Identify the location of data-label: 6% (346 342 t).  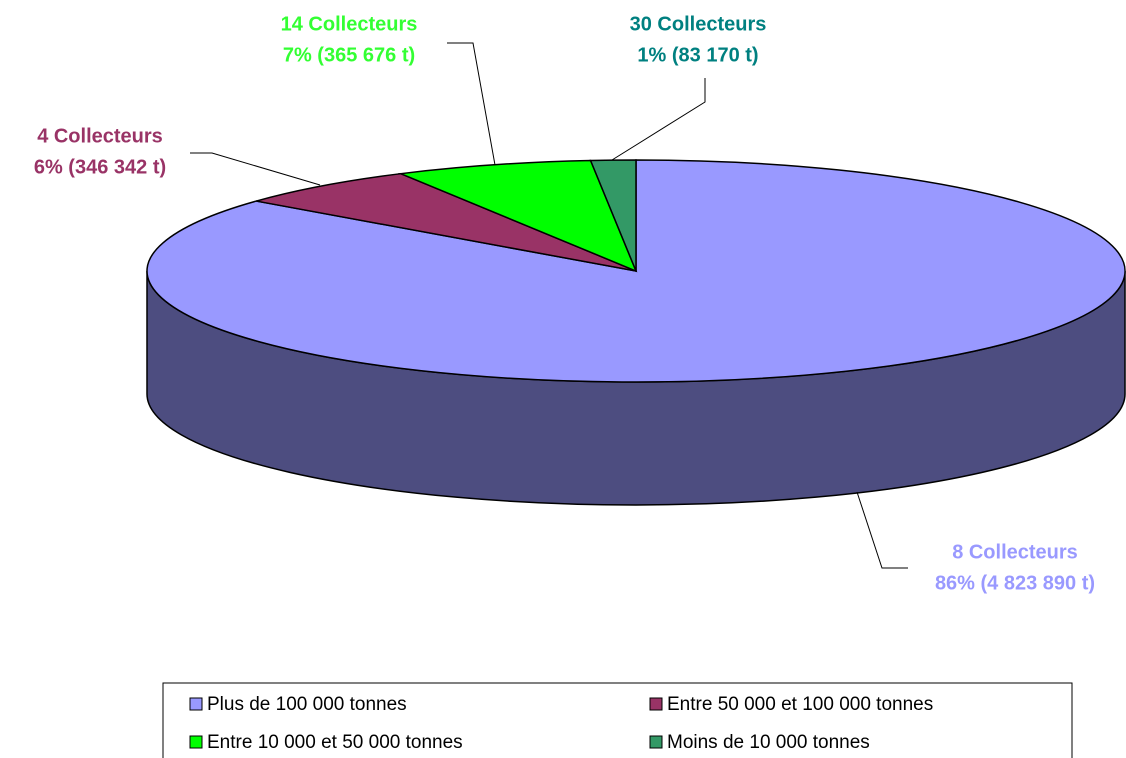
(100, 167).